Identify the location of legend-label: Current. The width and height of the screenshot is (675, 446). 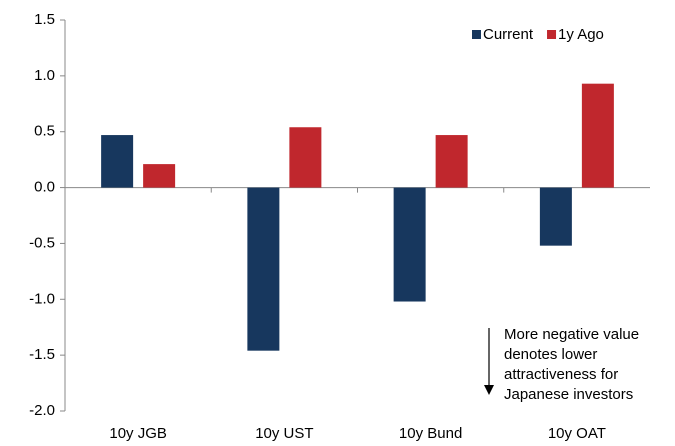
(508, 34).